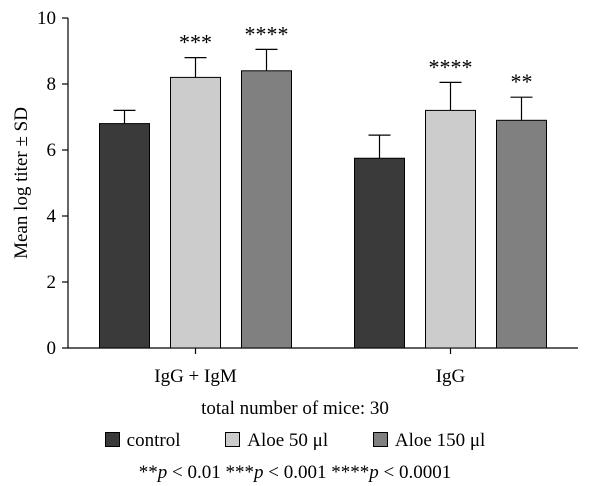 The width and height of the screenshot is (590, 486). I want to click on y-axis-label: Mean log titer ± SD, so click(21, 183).